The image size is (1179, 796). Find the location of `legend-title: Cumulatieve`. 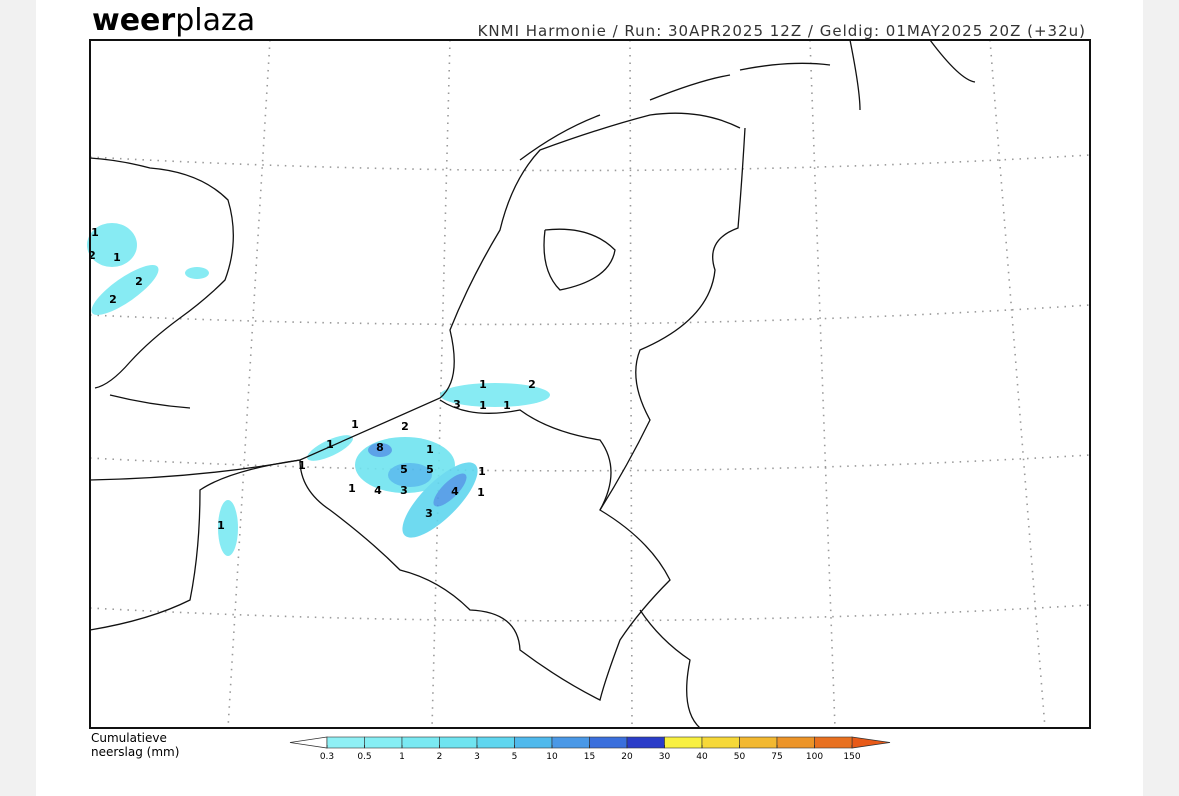

legend-title: Cumulatieve is located at coordinates (129, 738).